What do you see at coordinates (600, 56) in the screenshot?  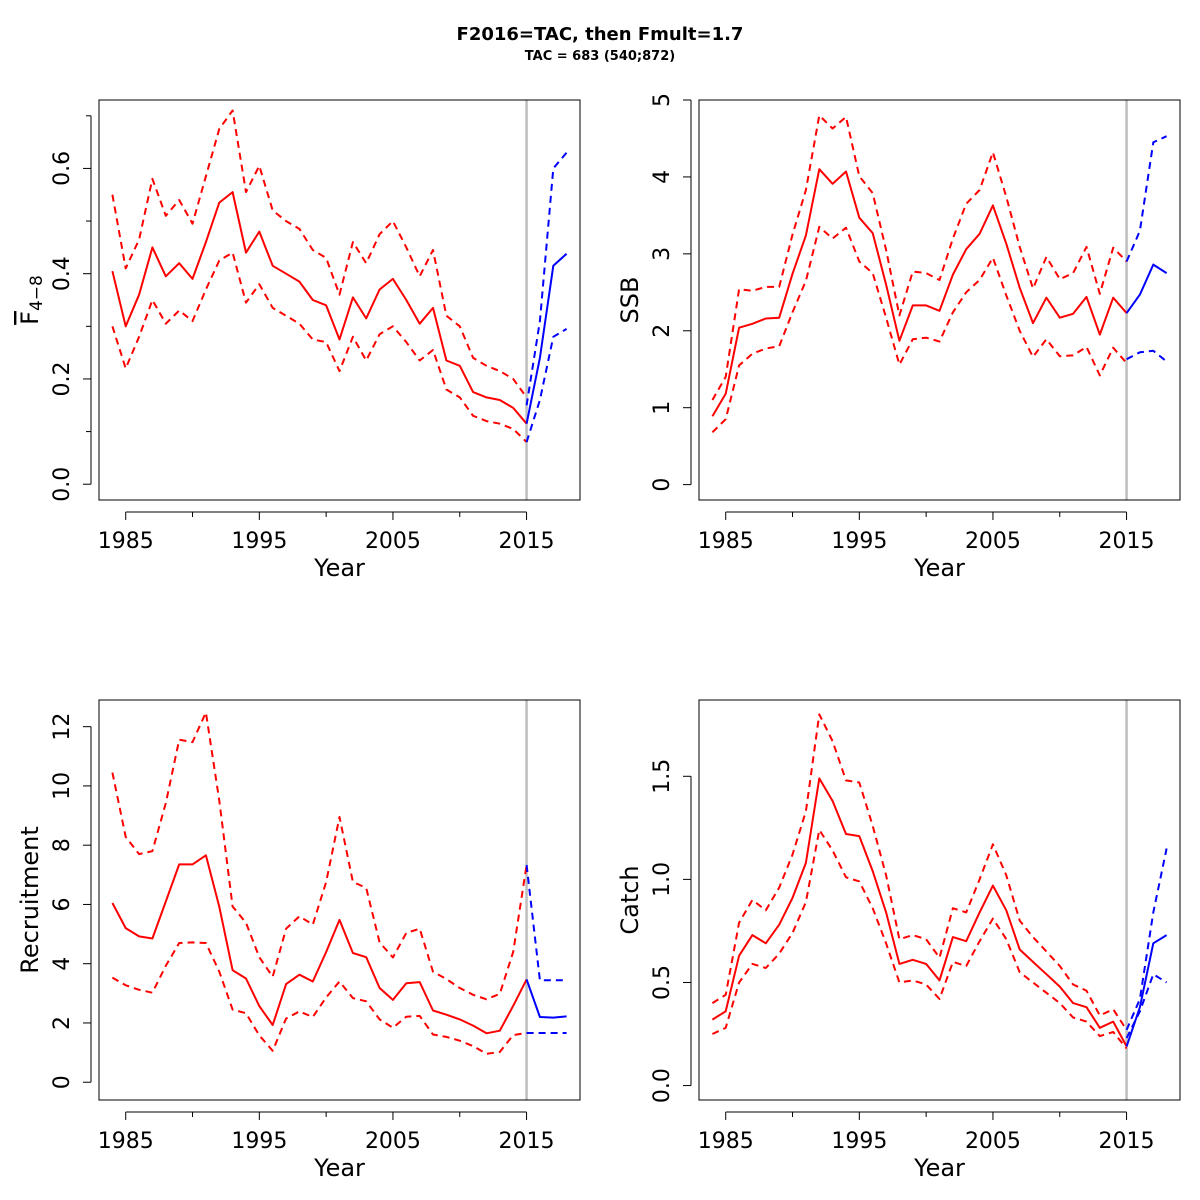 I see `figure-subtitle: TAC = 683 (540;872)` at bounding box center [600, 56].